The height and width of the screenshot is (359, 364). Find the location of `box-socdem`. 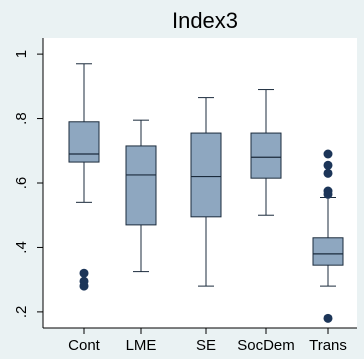

box-socdem is located at coordinates (266, 152).